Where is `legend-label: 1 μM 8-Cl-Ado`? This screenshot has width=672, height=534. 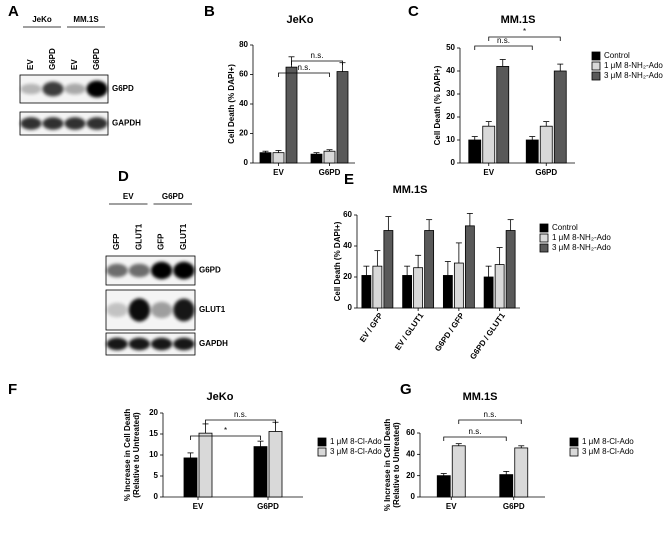 legend-label: 1 μM 8-Cl-Ado is located at coordinates (356, 441).